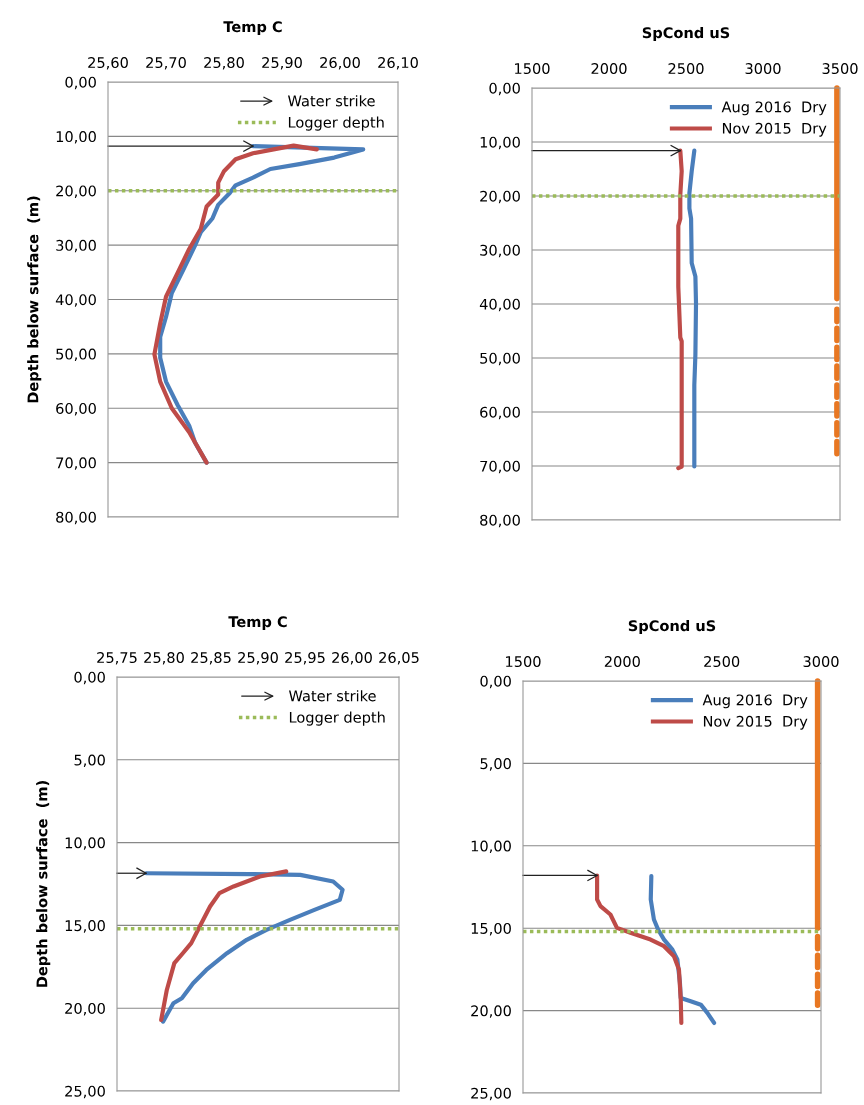 This screenshot has height=1105, width=864. Describe the element at coordinates (166, 63) in the screenshot. I see `x-tick-label: 25,70` at that location.